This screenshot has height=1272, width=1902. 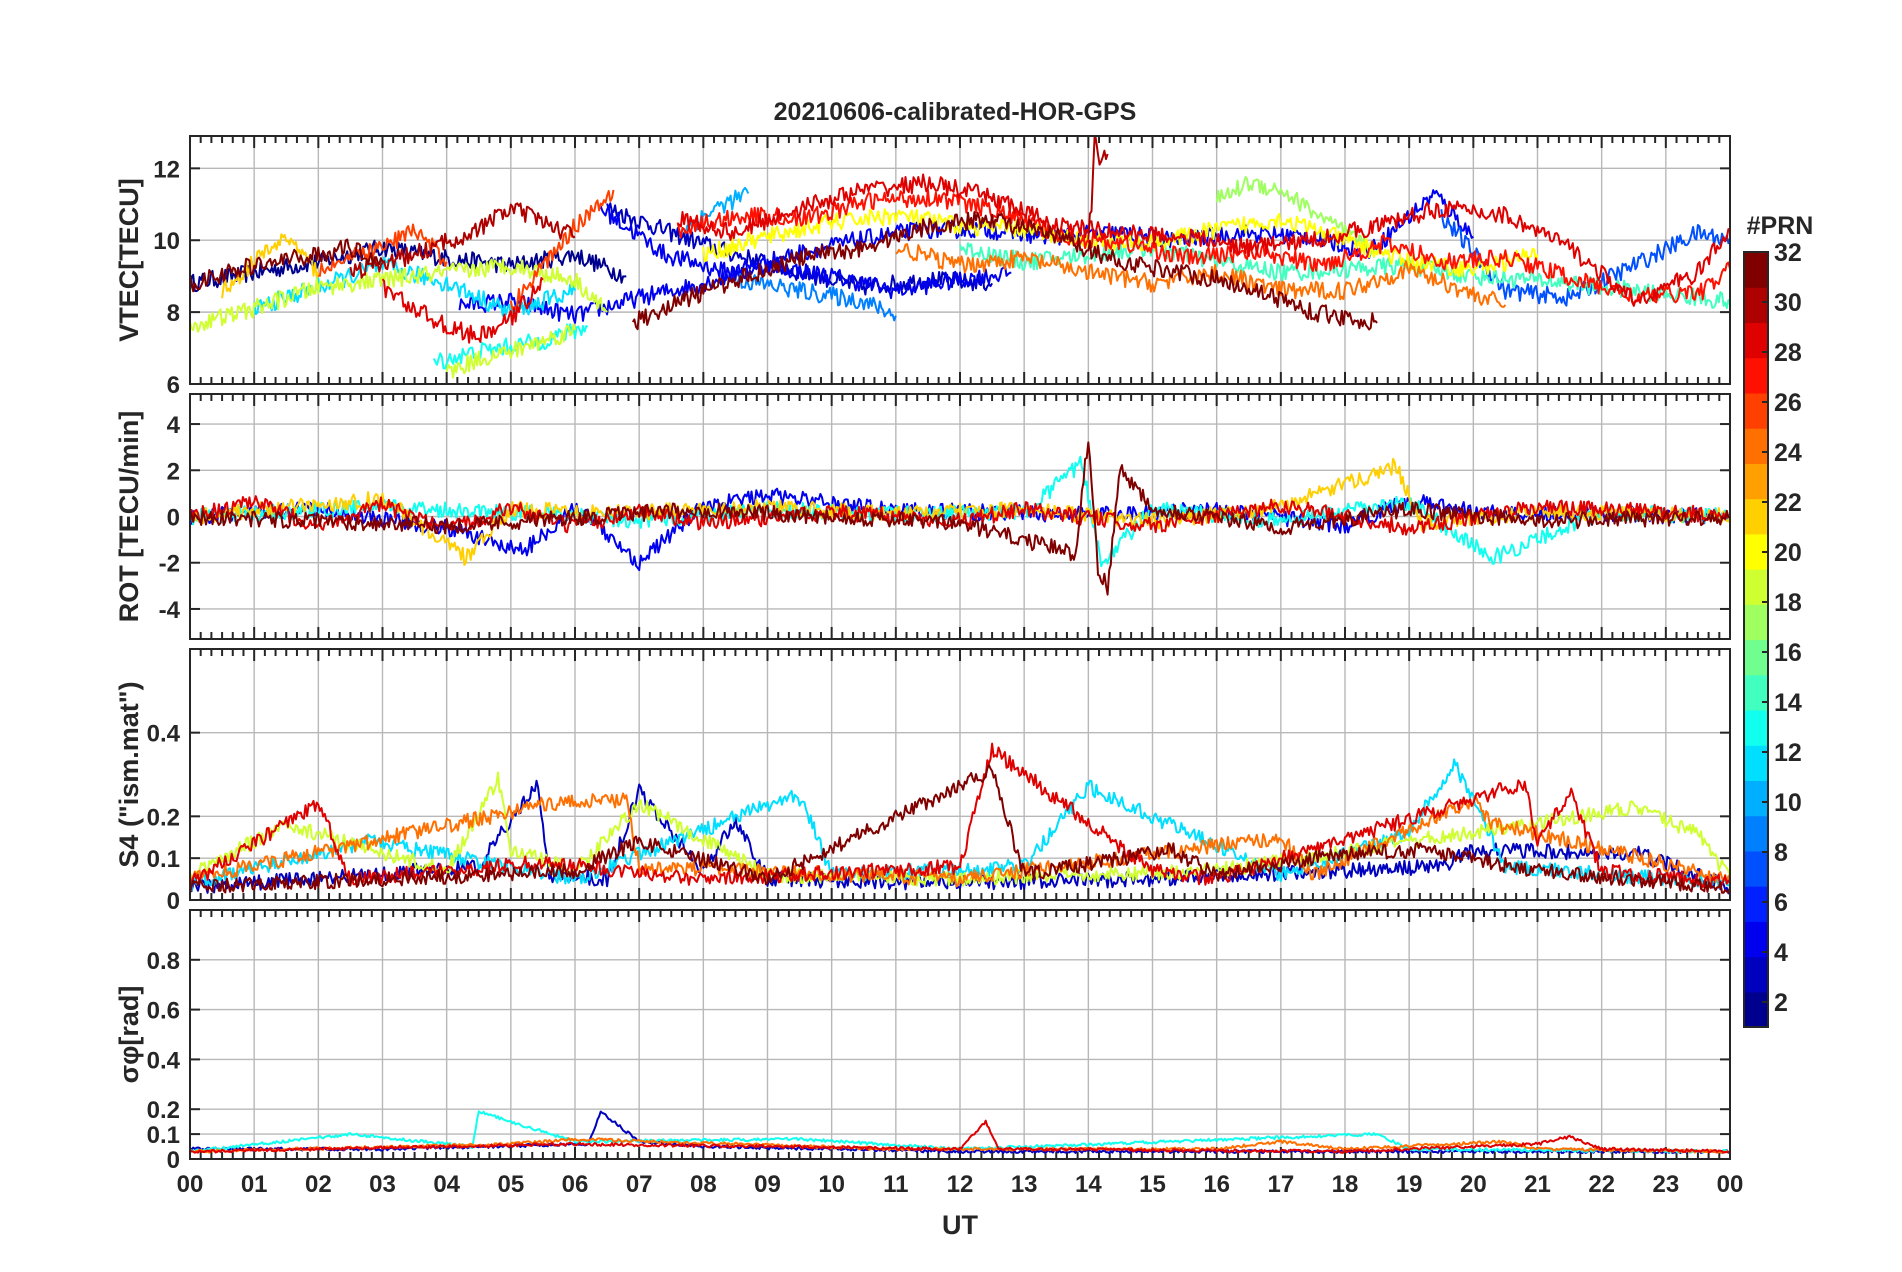 What do you see at coordinates (1473, 1184) in the screenshot?
I see `x-tick-label: 20` at bounding box center [1473, 1184].